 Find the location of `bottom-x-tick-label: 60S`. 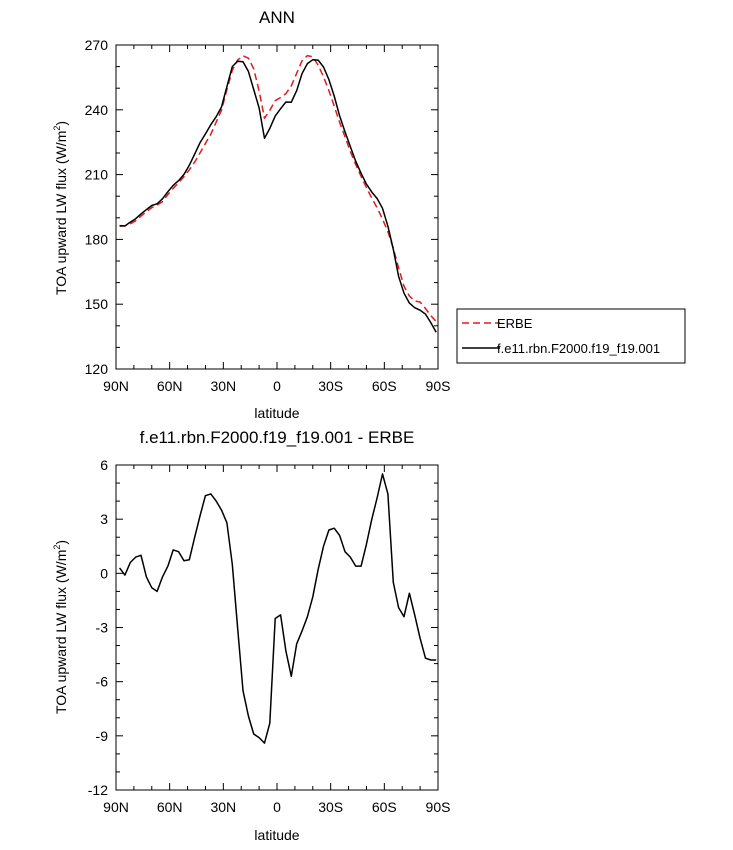

bottom-x-tick-label: 60S is located at coordinates (384, 807).